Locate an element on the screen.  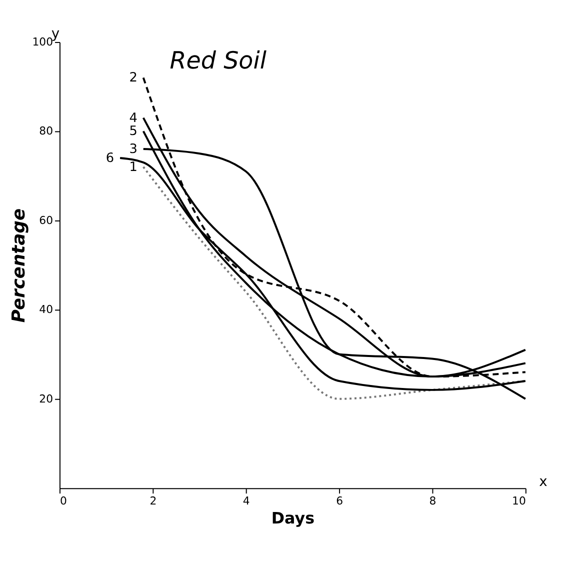
series-label: 6 is located at coordinates (110, 158).